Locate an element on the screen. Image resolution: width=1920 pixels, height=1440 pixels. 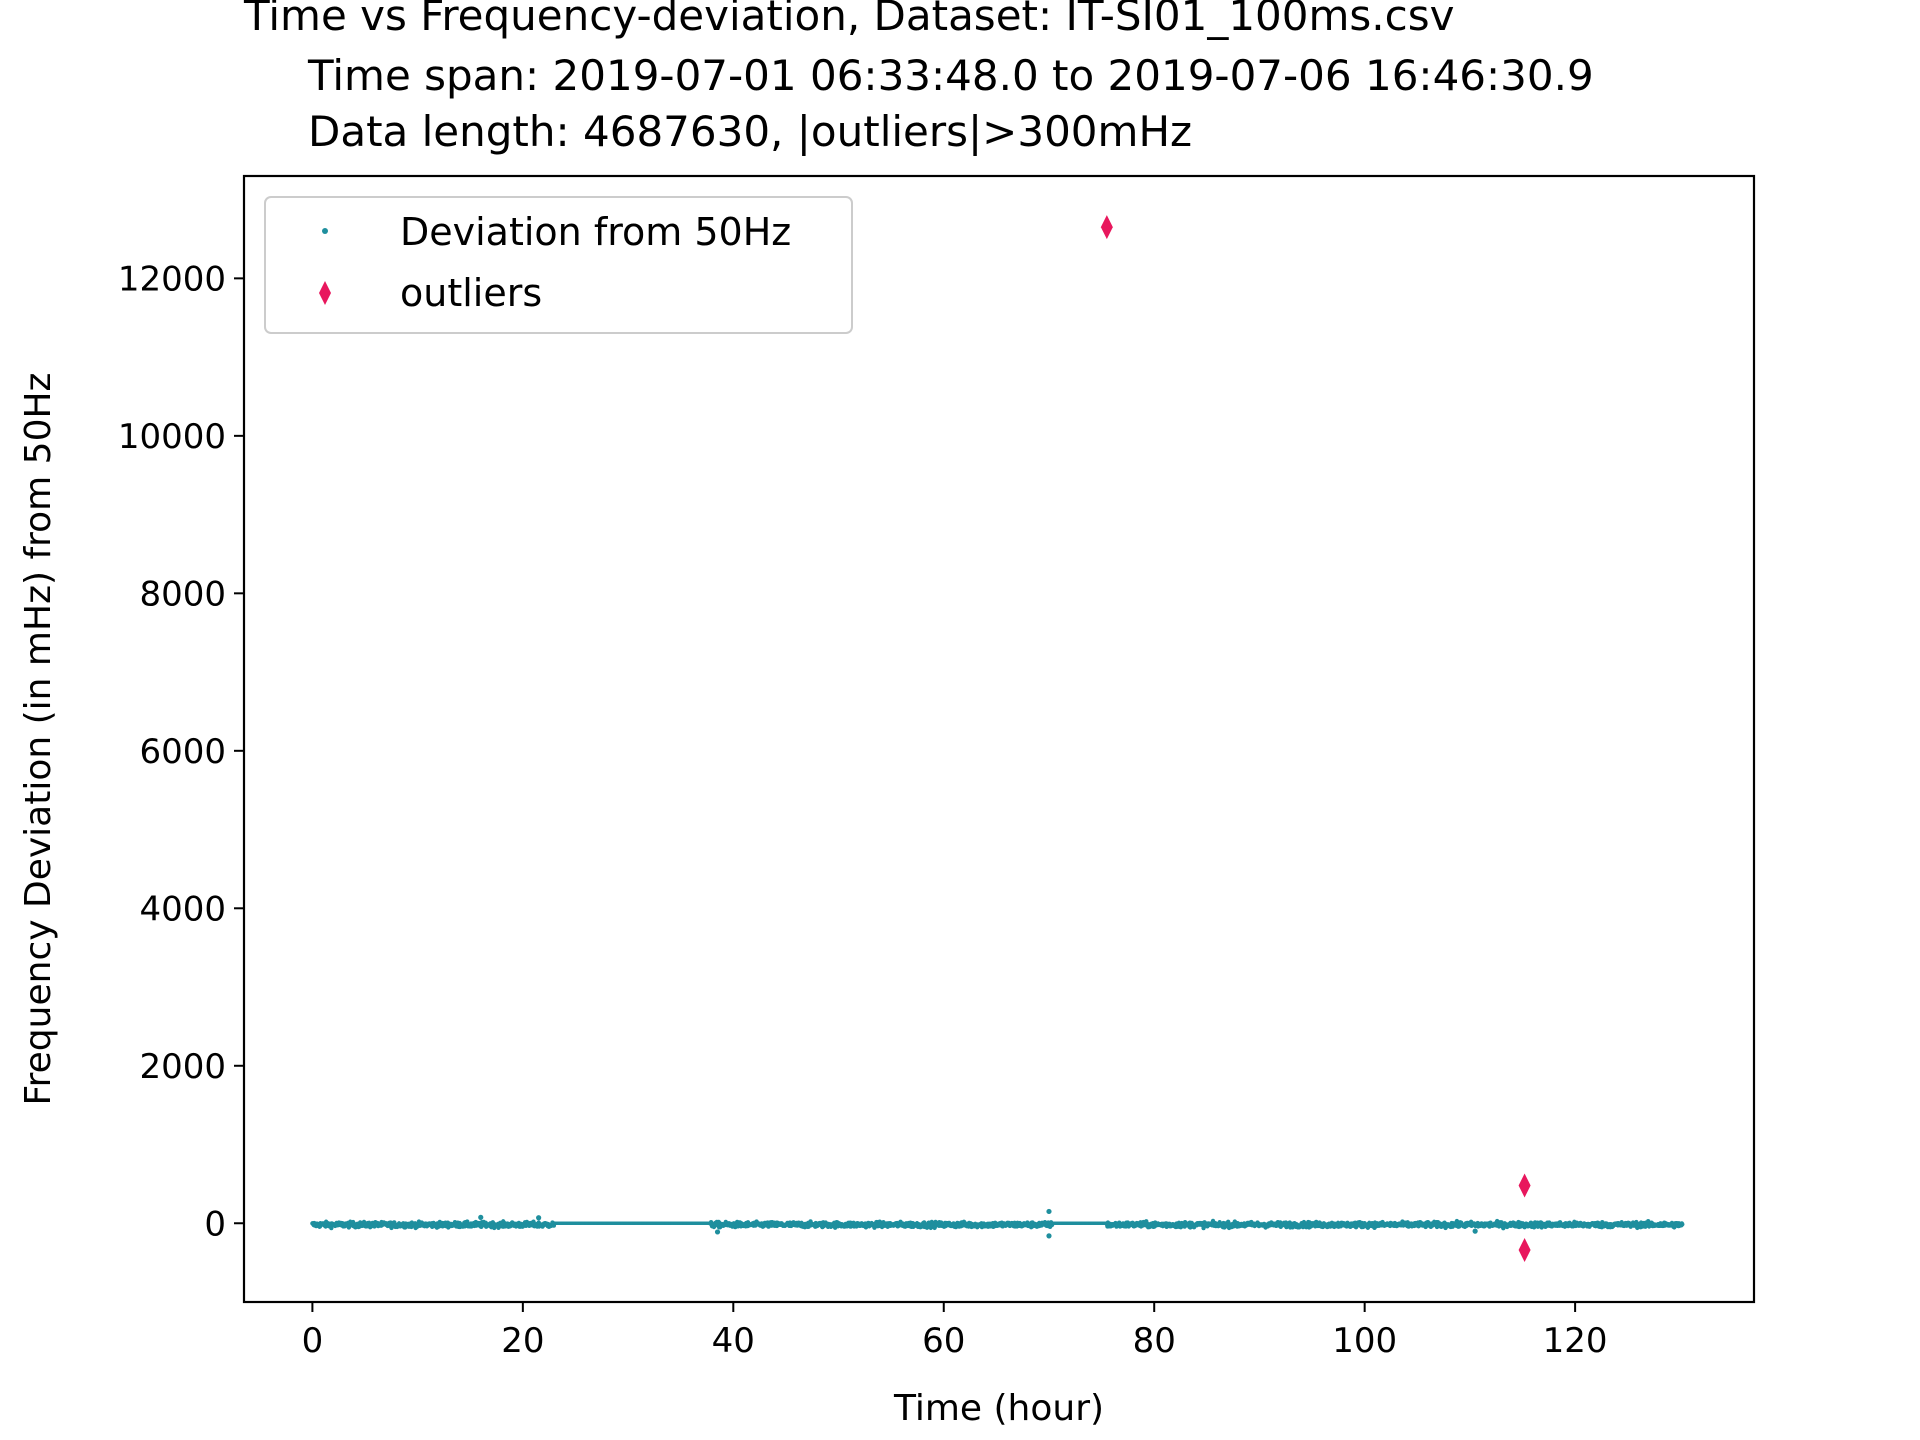
y-axis-ticks: 0 2000 4000 6000 8000 10000 12000 is located at coordinates (181, 751).